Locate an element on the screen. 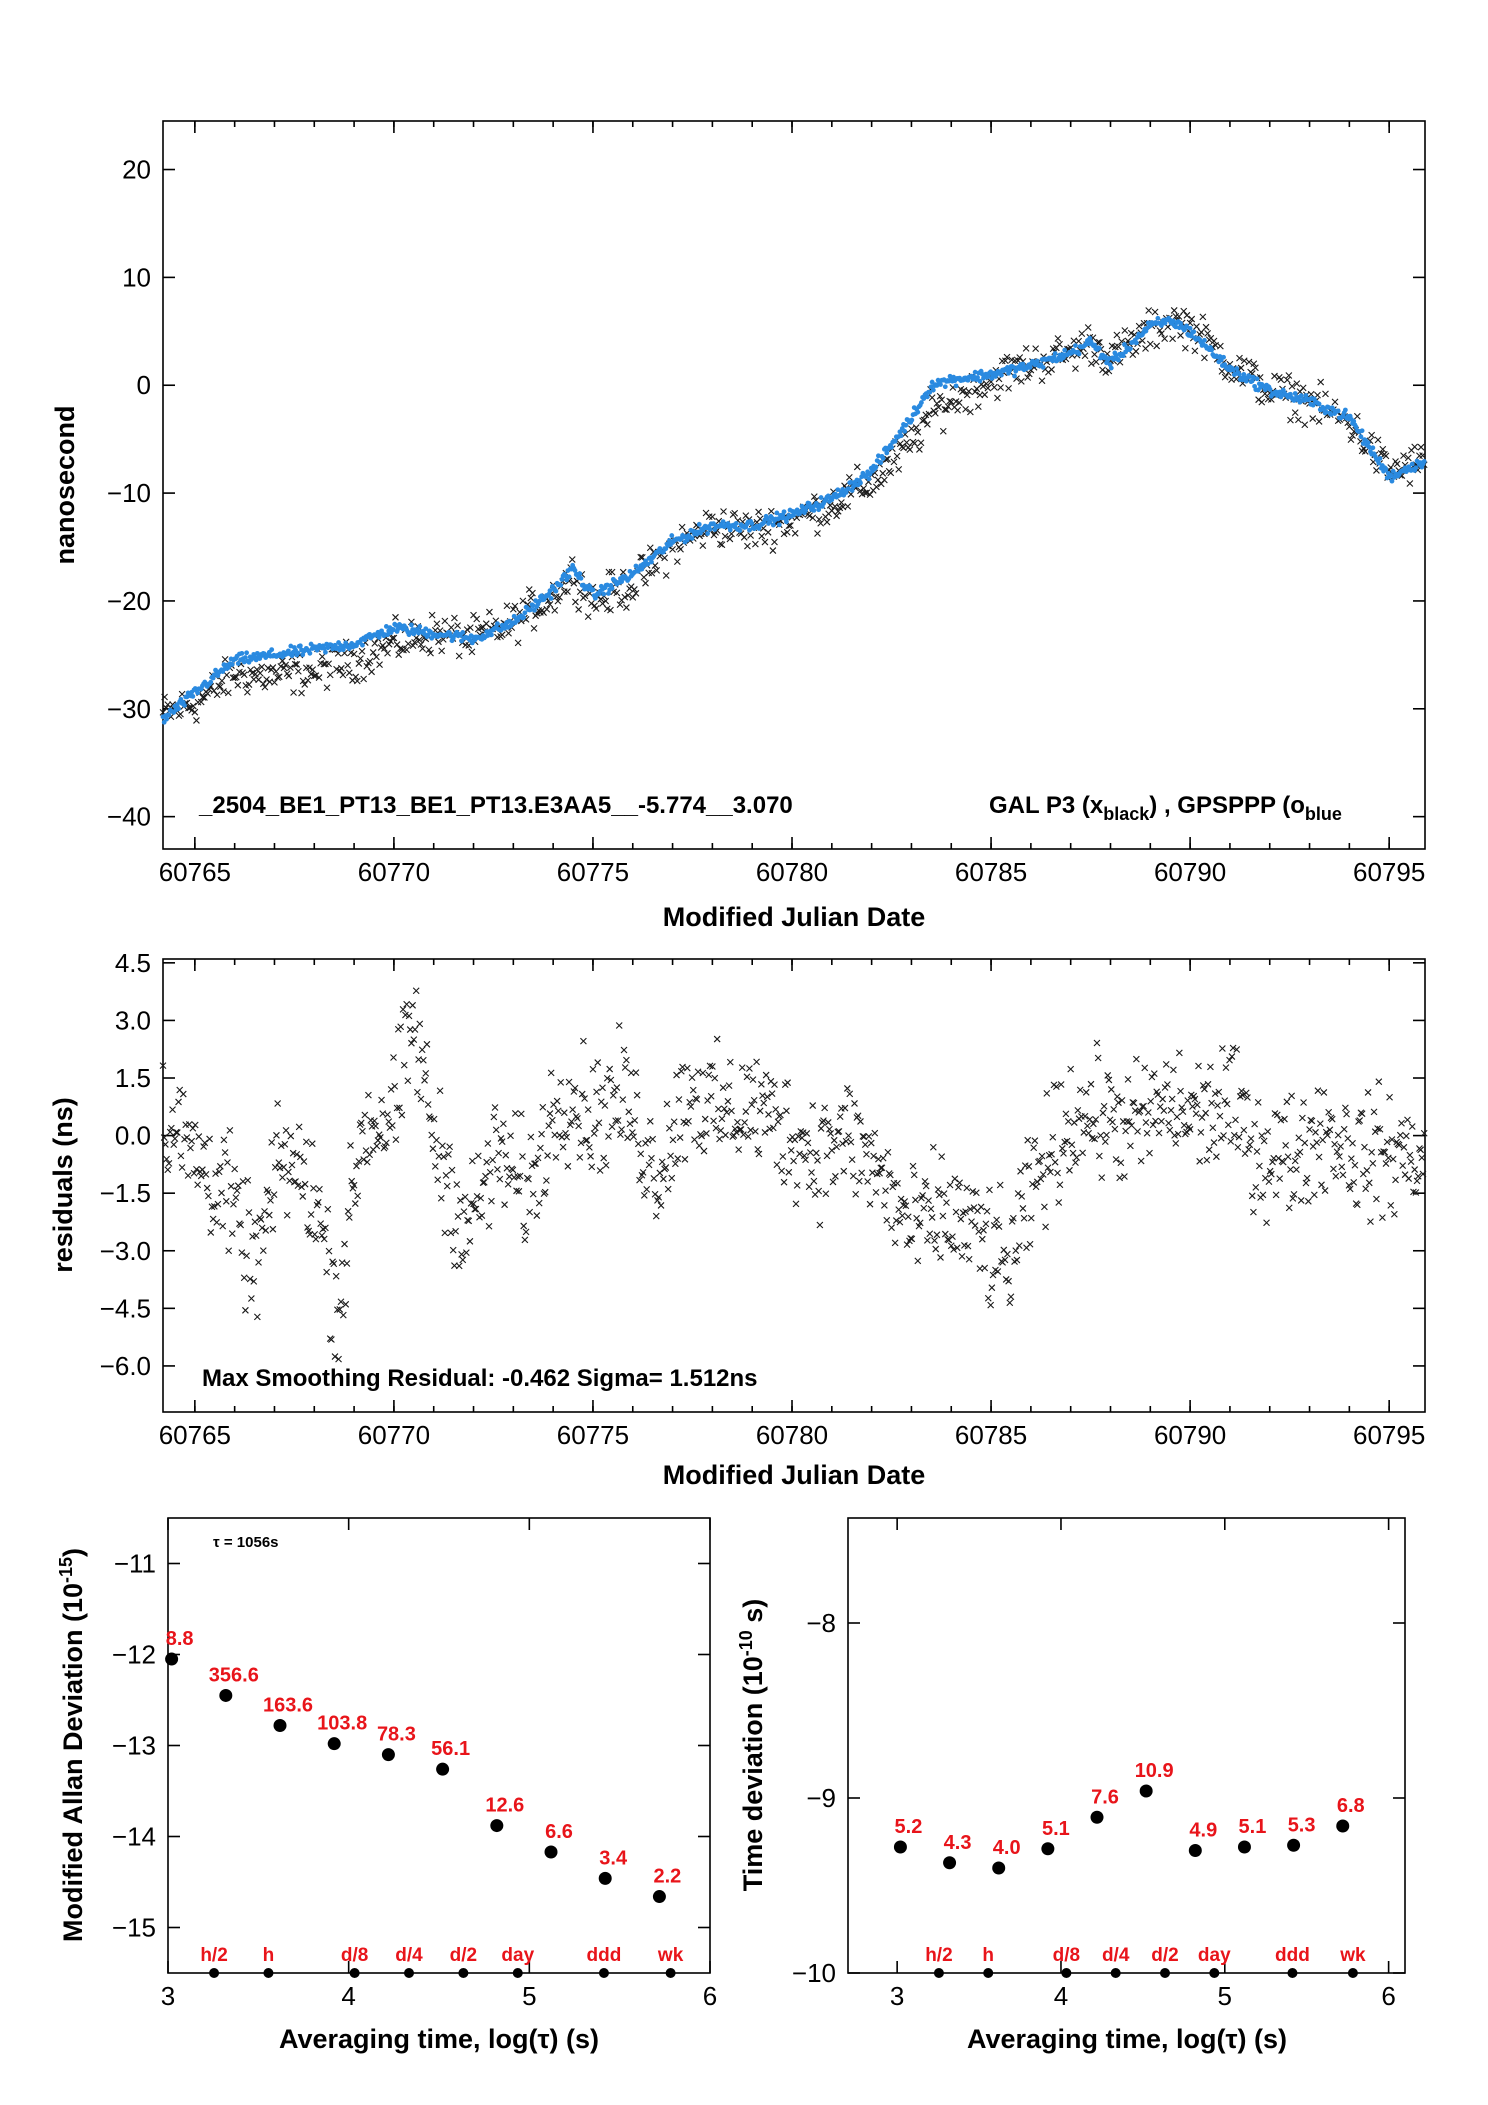  x-axis-label: Modified Julian Date is located at coordinates (794, 917).